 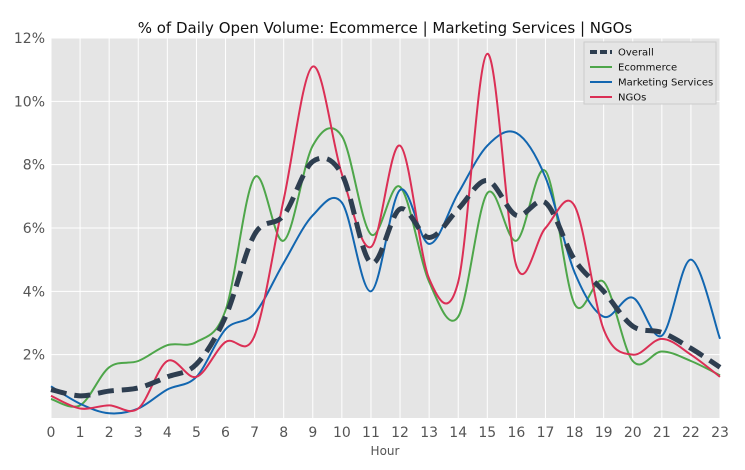 I want to click on x-tick-label: 2, so click(x=109, y=433).